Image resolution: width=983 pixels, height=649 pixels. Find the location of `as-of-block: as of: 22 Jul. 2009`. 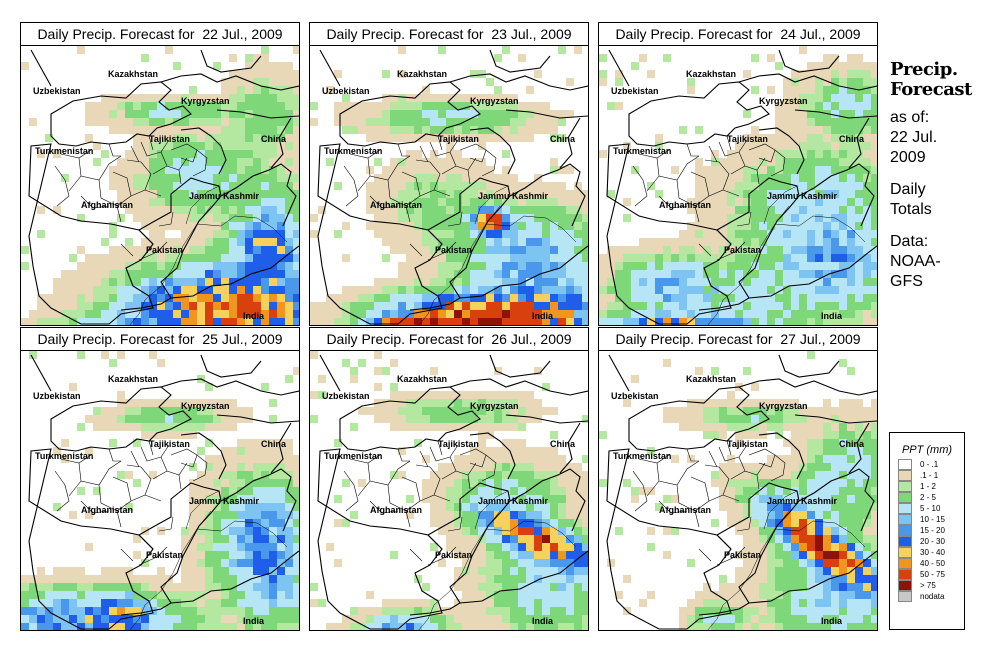

as-of-block: as of: 22 Jul. 2009 is located at coordinates (935, 138).